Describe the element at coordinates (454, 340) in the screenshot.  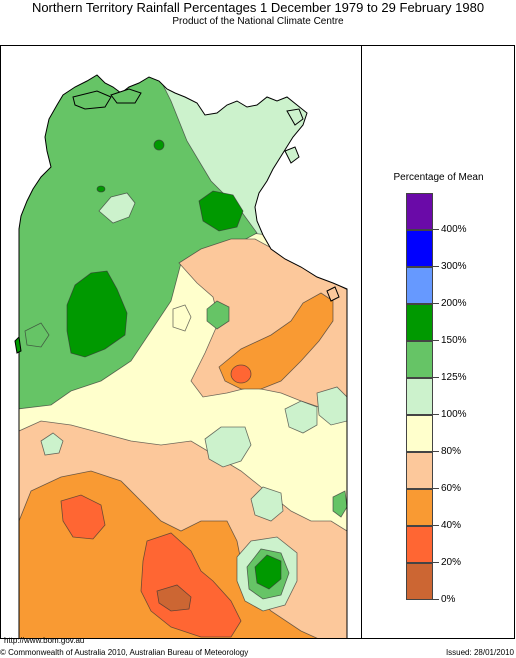
I see `legend-label: 150%` at that location.